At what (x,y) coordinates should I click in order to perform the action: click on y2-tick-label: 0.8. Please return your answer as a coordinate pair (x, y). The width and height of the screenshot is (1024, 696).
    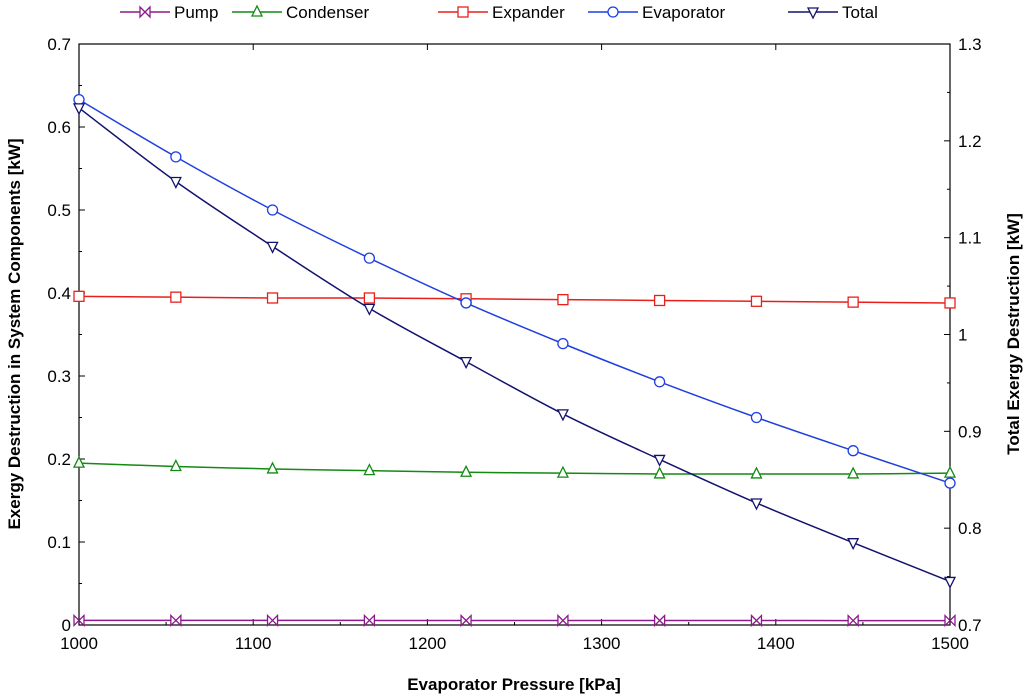
    Looking at the image, I should click on (970, 528).